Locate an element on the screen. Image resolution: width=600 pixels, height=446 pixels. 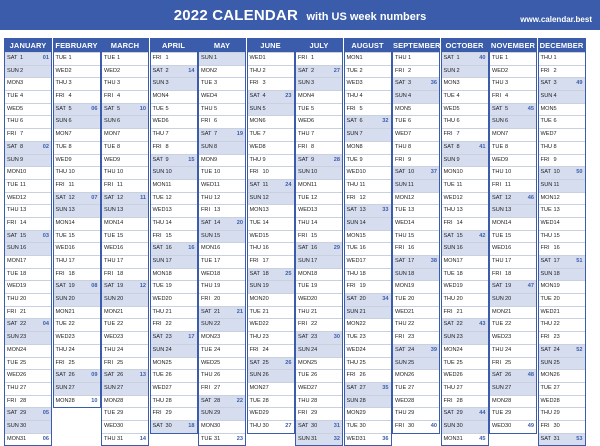
day-cell: THU 22 is located at coordinates (561, 324).